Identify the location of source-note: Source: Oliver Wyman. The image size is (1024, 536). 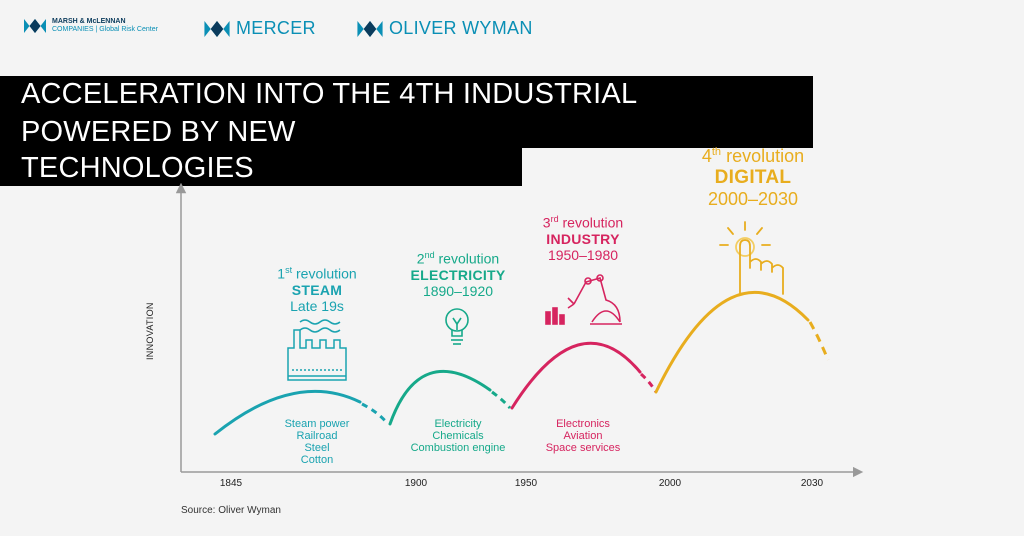
(231, 510).